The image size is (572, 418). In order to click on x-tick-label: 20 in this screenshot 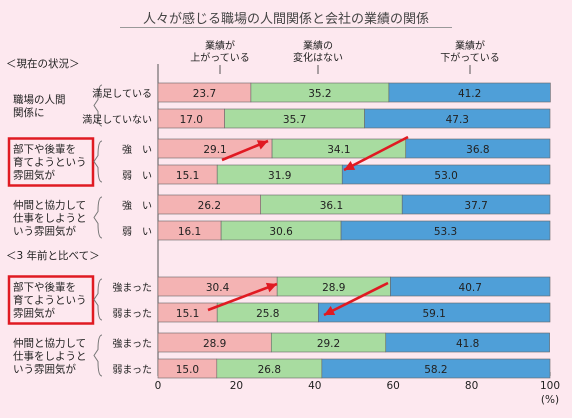, I will do `click(236, 386)`.